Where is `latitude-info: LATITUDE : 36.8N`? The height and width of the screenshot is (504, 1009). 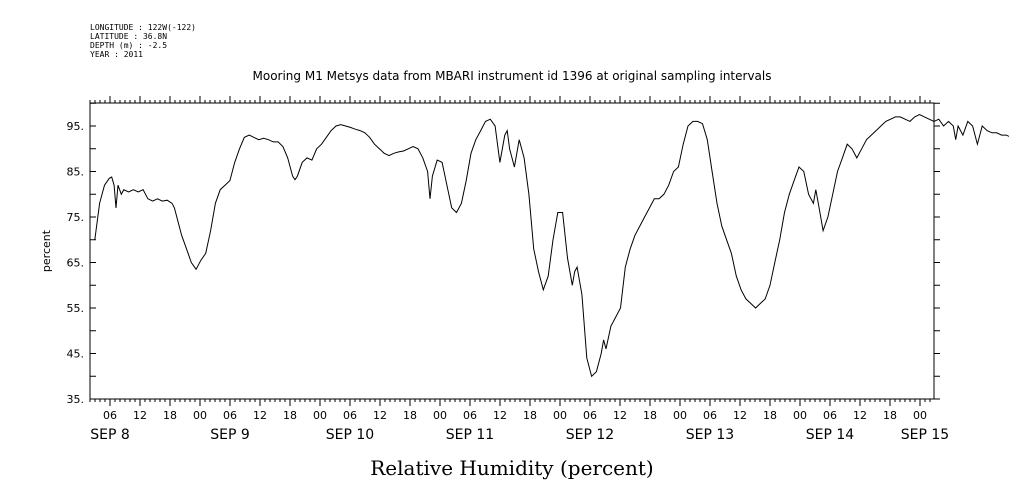 latitude-info: LATITUDE : 36.8N is located at coordinates (128, 36).